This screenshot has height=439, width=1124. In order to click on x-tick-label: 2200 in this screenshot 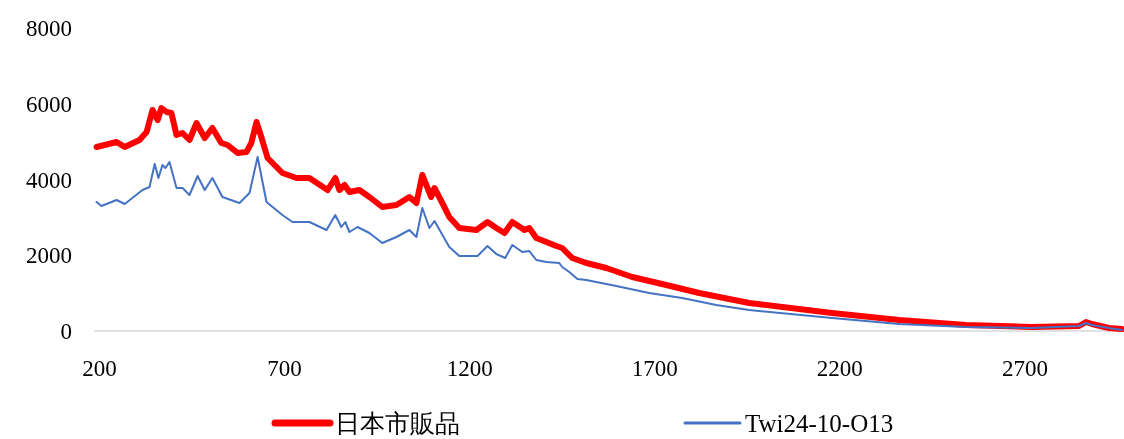, I will do `click(839, 368)`.